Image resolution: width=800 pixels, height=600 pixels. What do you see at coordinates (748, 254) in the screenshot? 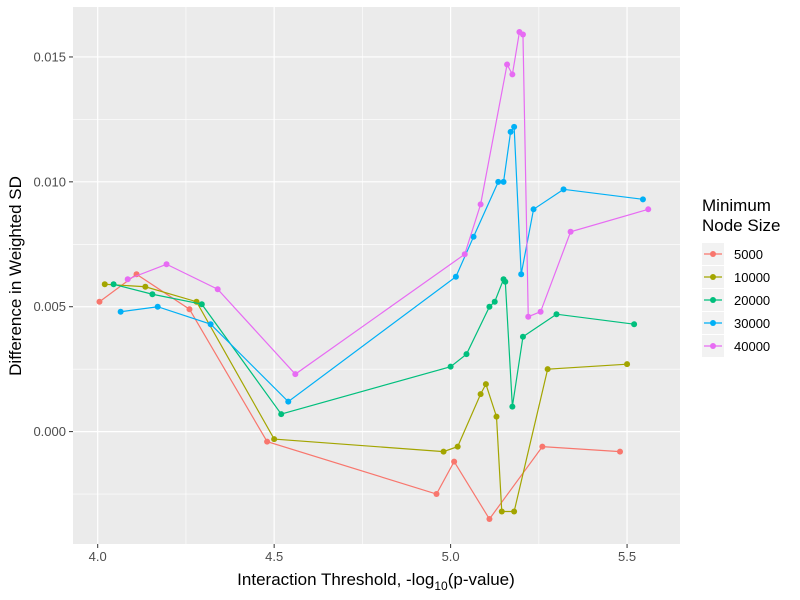
I see `legend-label-5000: 5000` at bounding box center [748, 254].